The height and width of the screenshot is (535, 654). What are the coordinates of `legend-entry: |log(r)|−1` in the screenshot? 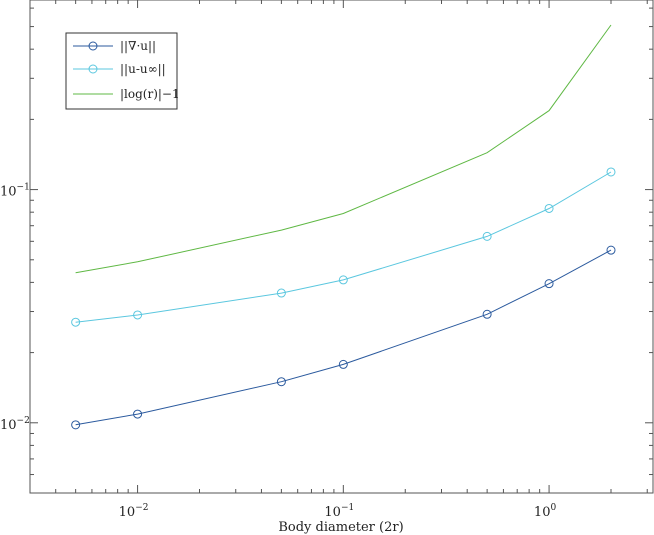 It's located at (126, 94).